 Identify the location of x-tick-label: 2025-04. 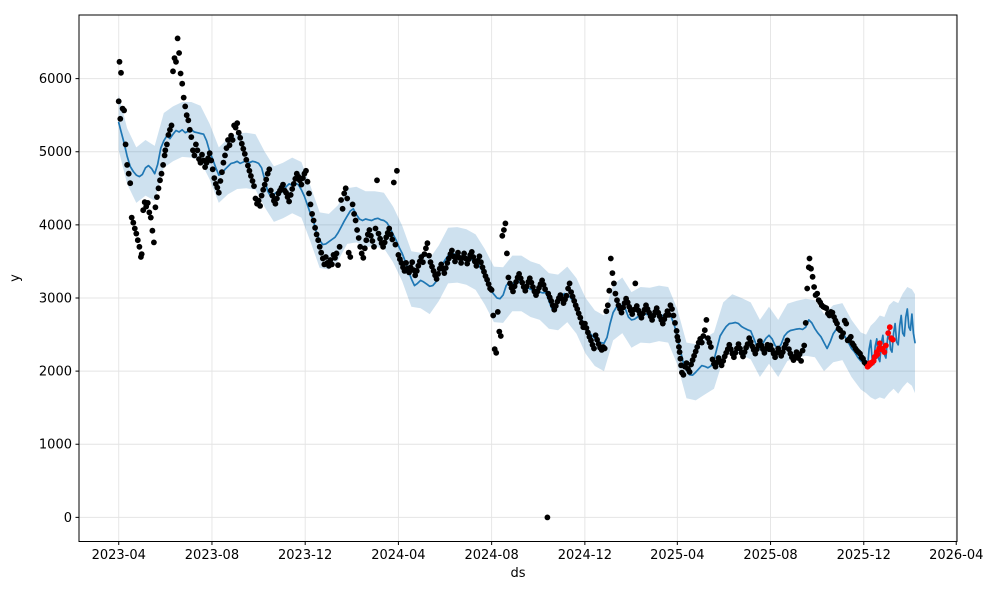
(677, 555).